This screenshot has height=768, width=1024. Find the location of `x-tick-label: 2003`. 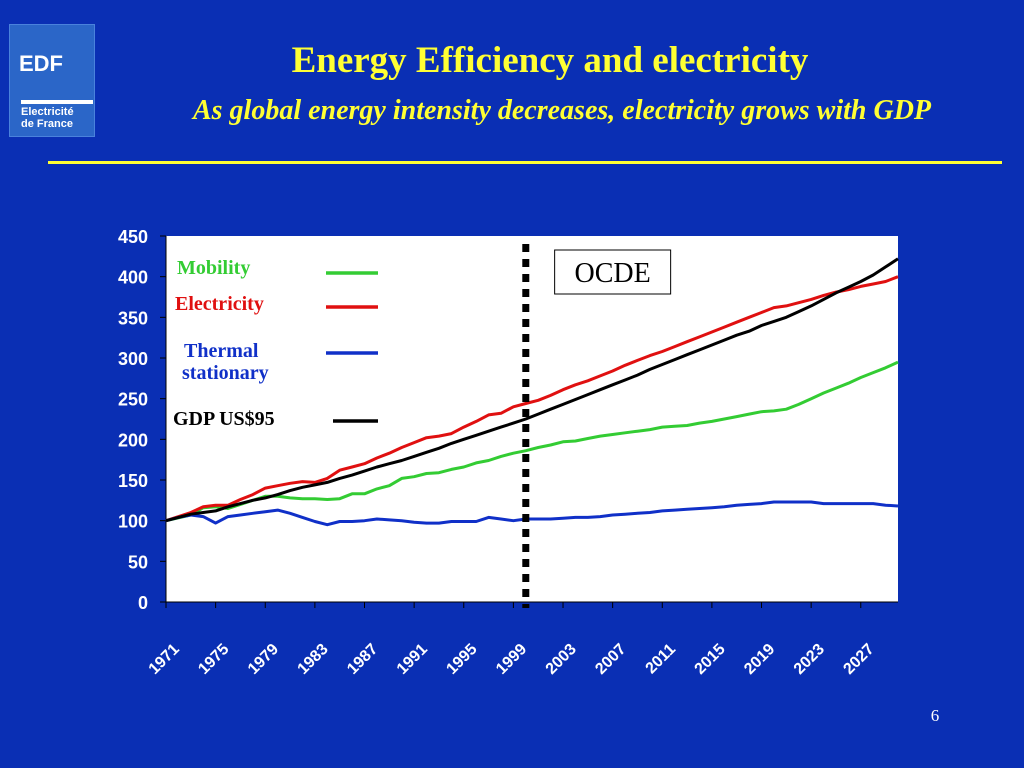

x-tick-label: 2003 is located at coordinates (561, 659).